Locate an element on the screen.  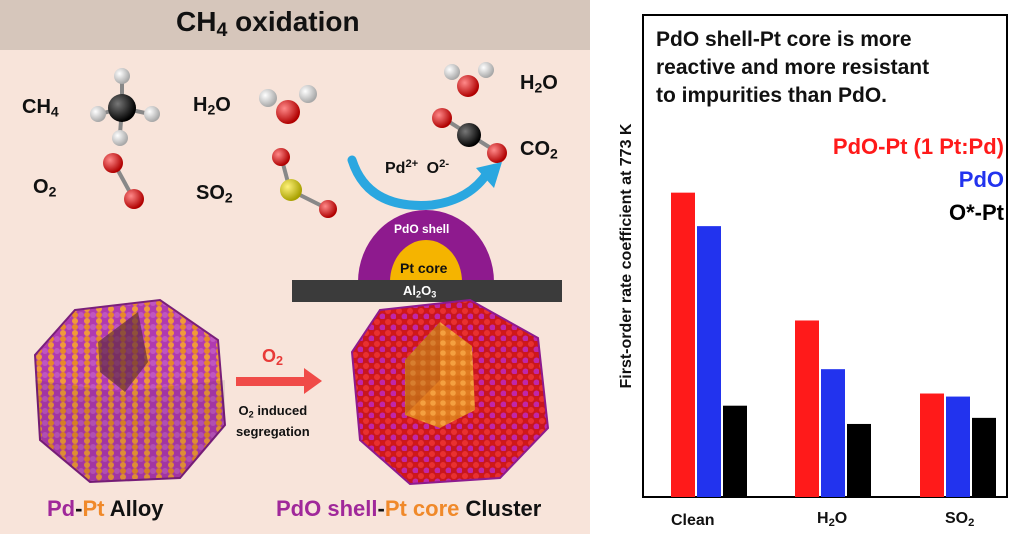
label-arrow-o2: O2 is located at coordinates (273, 357).